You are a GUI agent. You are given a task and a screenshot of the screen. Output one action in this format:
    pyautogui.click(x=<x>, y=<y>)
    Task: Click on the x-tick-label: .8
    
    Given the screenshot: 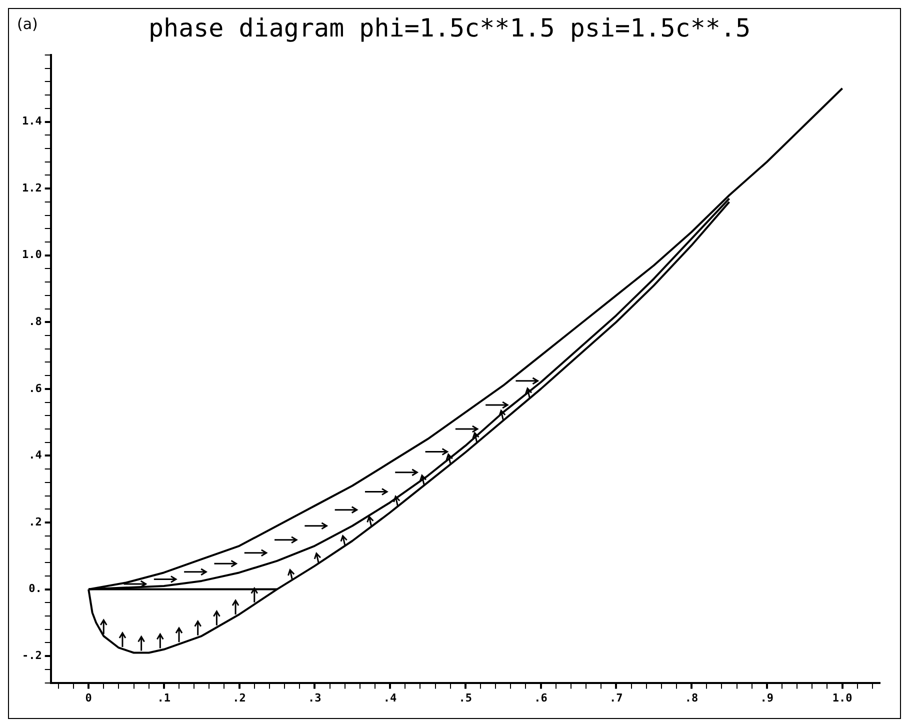 What is the action you would take?
    pyautogui.click(x=691, y=697)
    